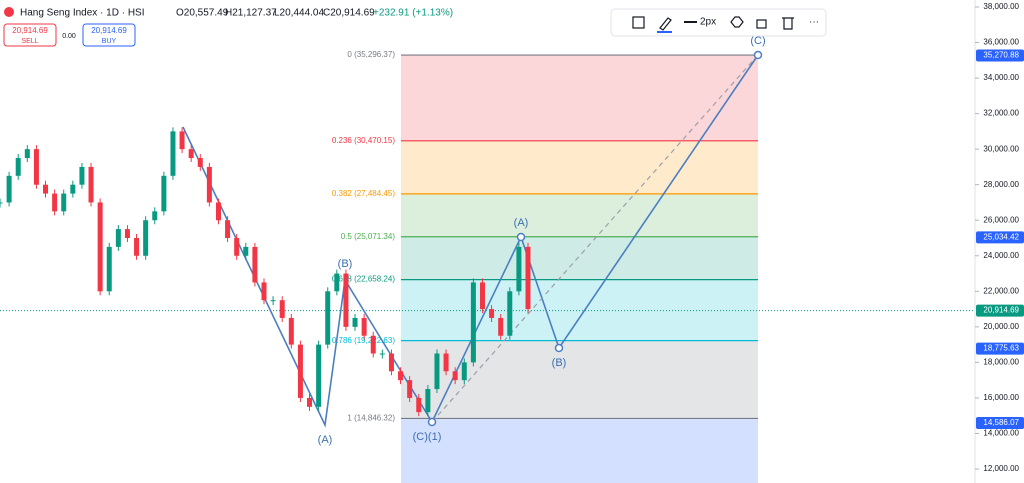  Describe the element at coordinates (718, 22) in the screenshot. I see `drawing-toolbar` at that location.